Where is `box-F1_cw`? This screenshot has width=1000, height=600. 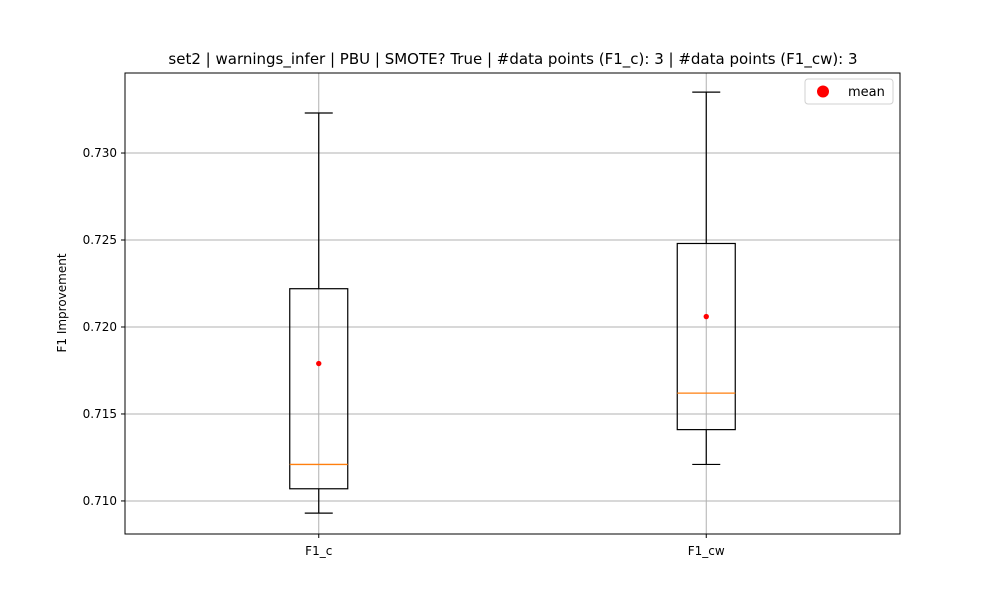 box-F1_cw is located at coordinates (706, 278).